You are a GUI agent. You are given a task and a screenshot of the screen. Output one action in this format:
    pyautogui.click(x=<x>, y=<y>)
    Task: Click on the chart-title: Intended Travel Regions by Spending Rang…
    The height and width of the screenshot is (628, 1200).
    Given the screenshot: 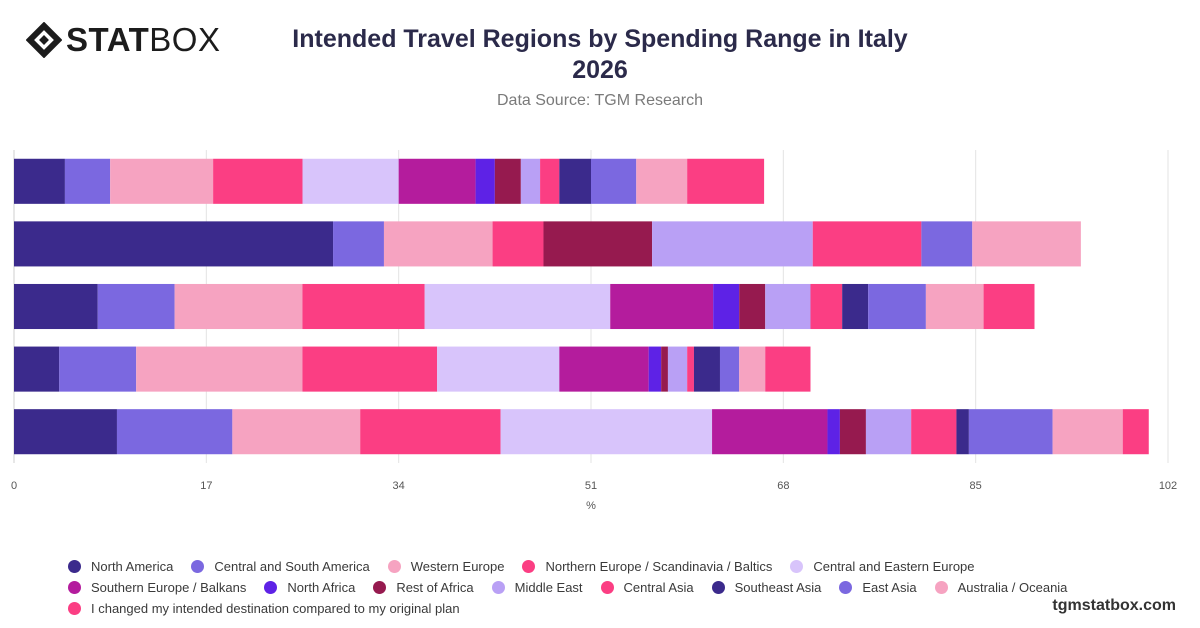 What is the action you would take?
    pyautogui.click(x=600, y=55)
    